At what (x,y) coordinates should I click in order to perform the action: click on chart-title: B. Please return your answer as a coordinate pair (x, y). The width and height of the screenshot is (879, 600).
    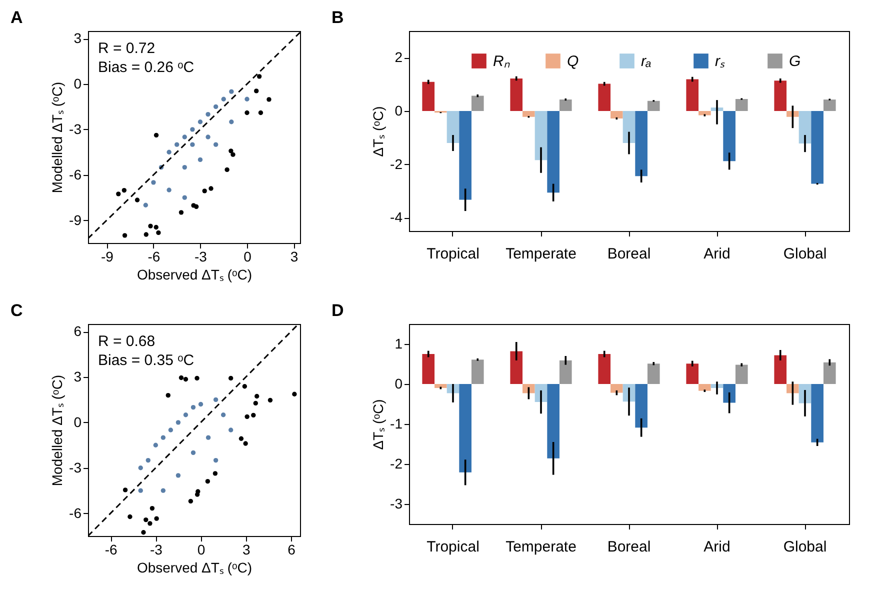
    Looking at the image, I should click on (338, 17).